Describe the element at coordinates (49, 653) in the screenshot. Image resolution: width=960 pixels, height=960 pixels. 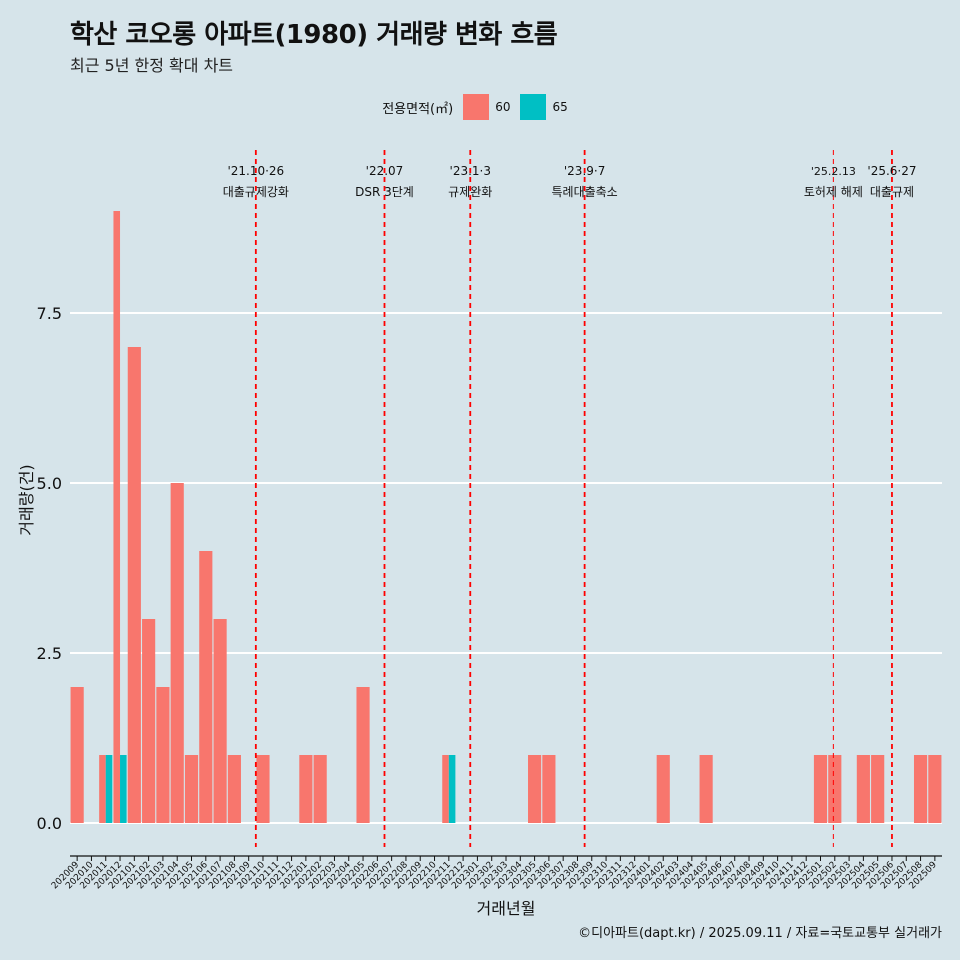
I see `y-tick-label: 2.5` at that location.